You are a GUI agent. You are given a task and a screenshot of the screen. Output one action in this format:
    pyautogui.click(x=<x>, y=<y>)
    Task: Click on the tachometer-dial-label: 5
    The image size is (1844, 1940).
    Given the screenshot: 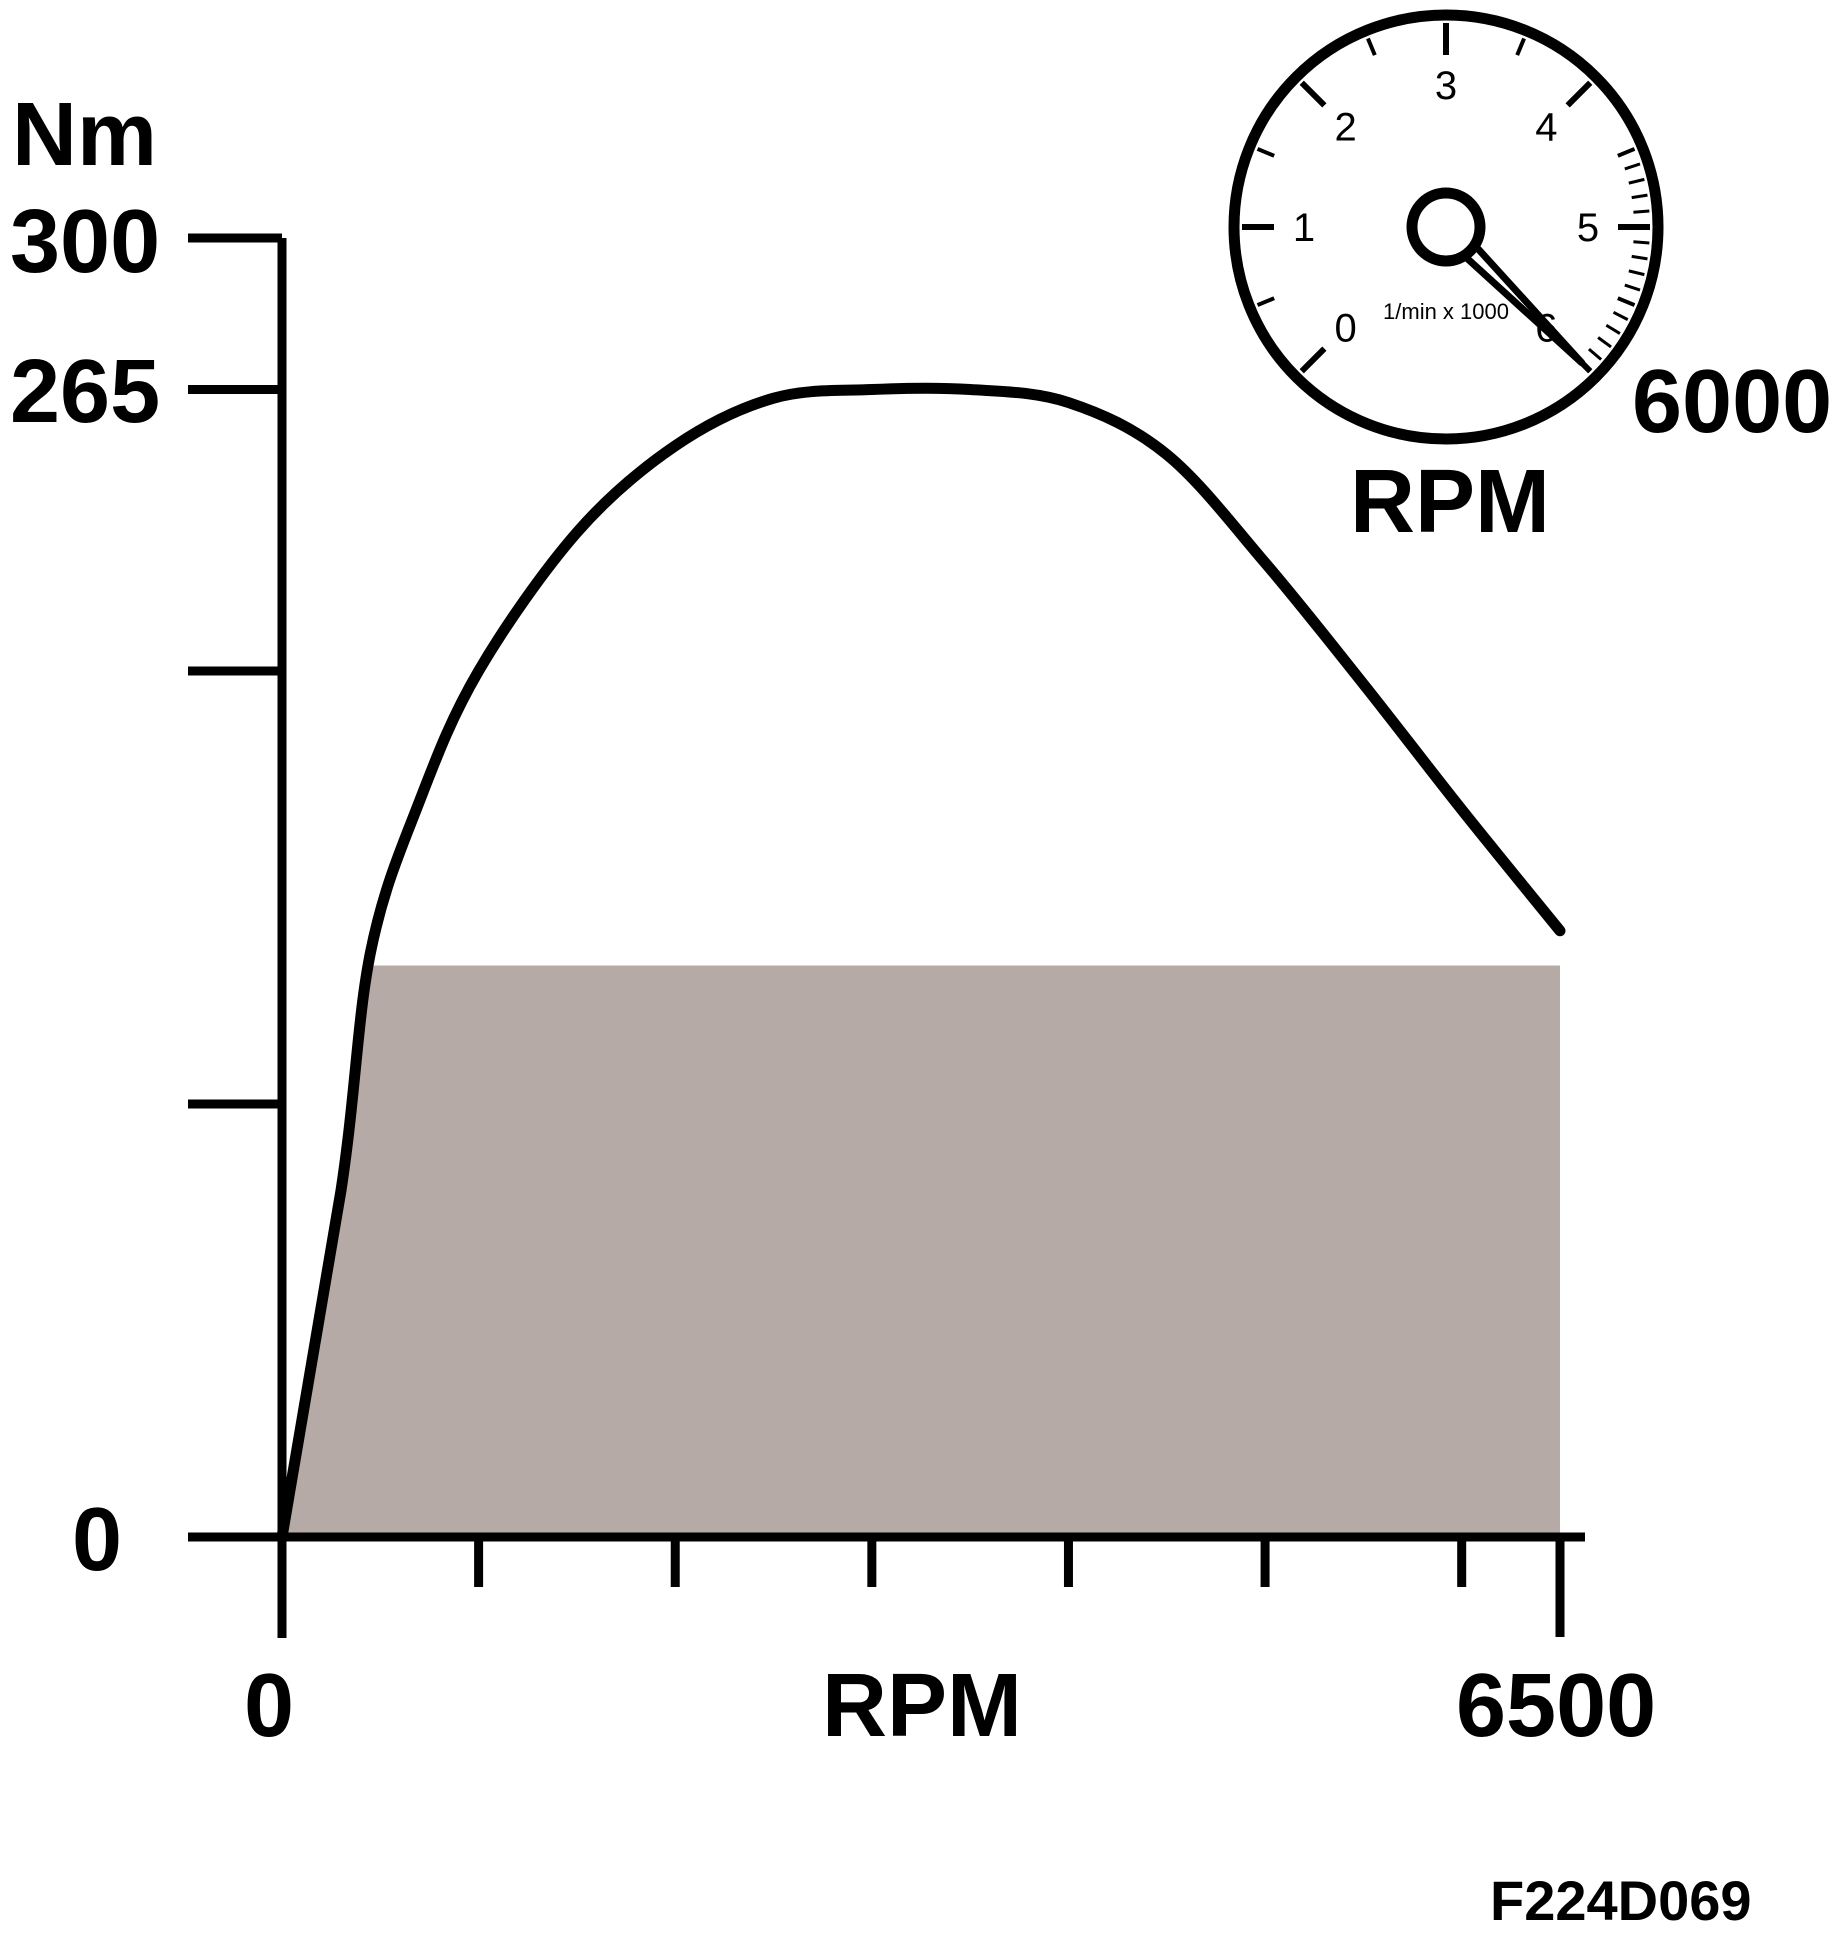 What is the action you would take?
    pyautogui.click(x=1588, y=228)
    